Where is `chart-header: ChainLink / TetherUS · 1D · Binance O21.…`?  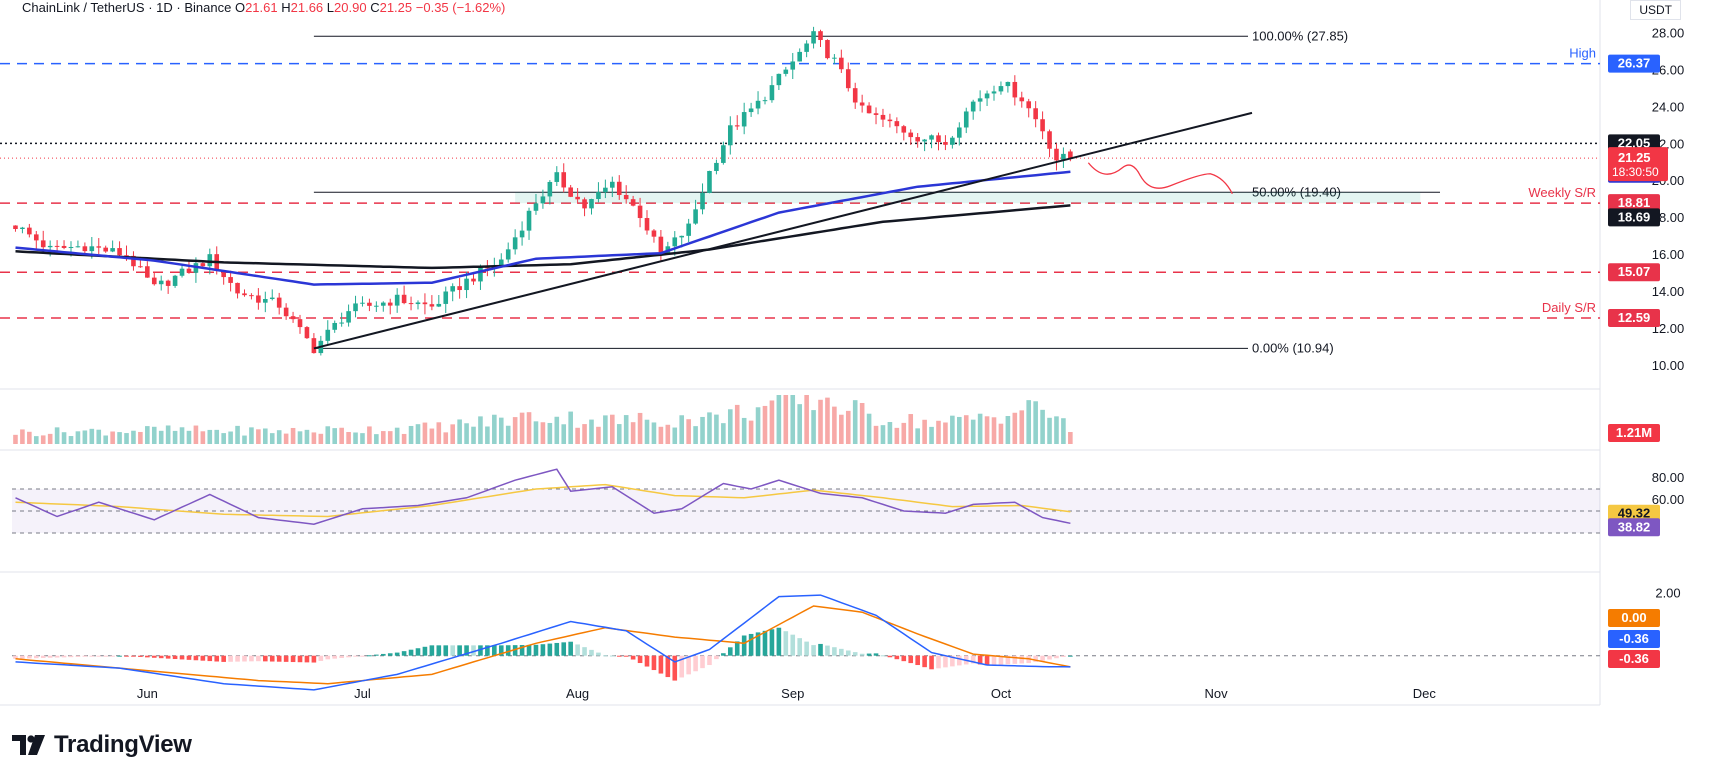
chart-header: ChainLink / TetherUS · 1D · Binance O21.… is located at coordinates (263, 8).